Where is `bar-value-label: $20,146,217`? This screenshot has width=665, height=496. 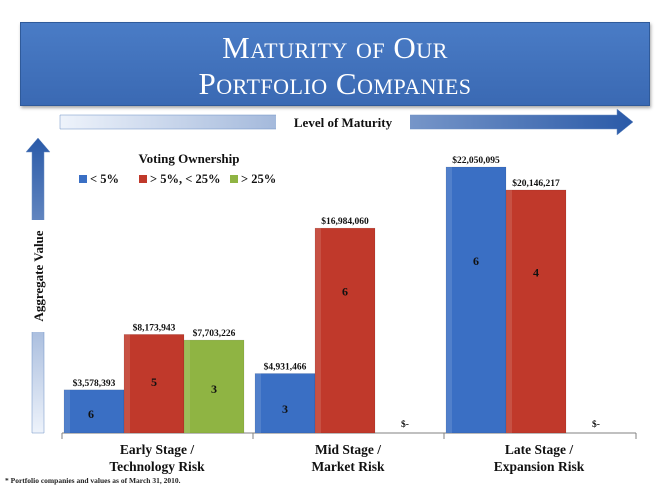 bar-value-label: $20,146,217 is located at coordinates (536, 183).